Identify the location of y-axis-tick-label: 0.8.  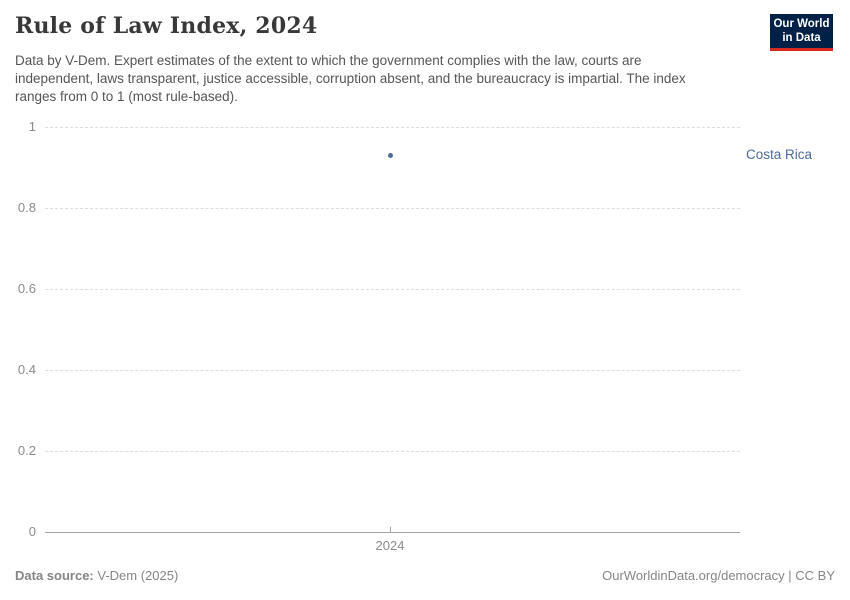
(26, 207).